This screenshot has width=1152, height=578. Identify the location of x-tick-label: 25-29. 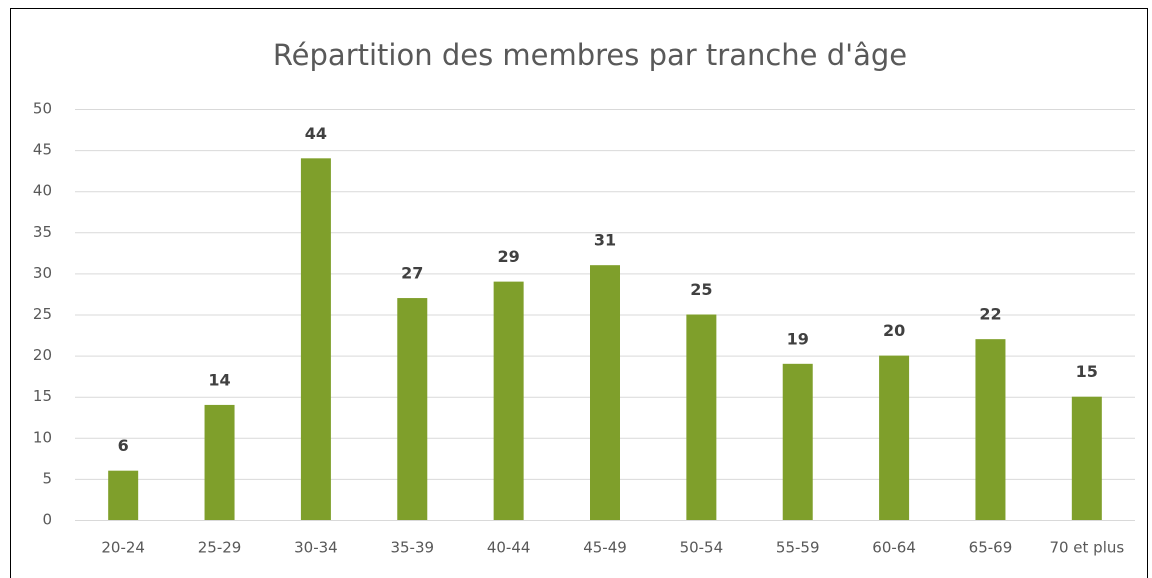
(220, 548).